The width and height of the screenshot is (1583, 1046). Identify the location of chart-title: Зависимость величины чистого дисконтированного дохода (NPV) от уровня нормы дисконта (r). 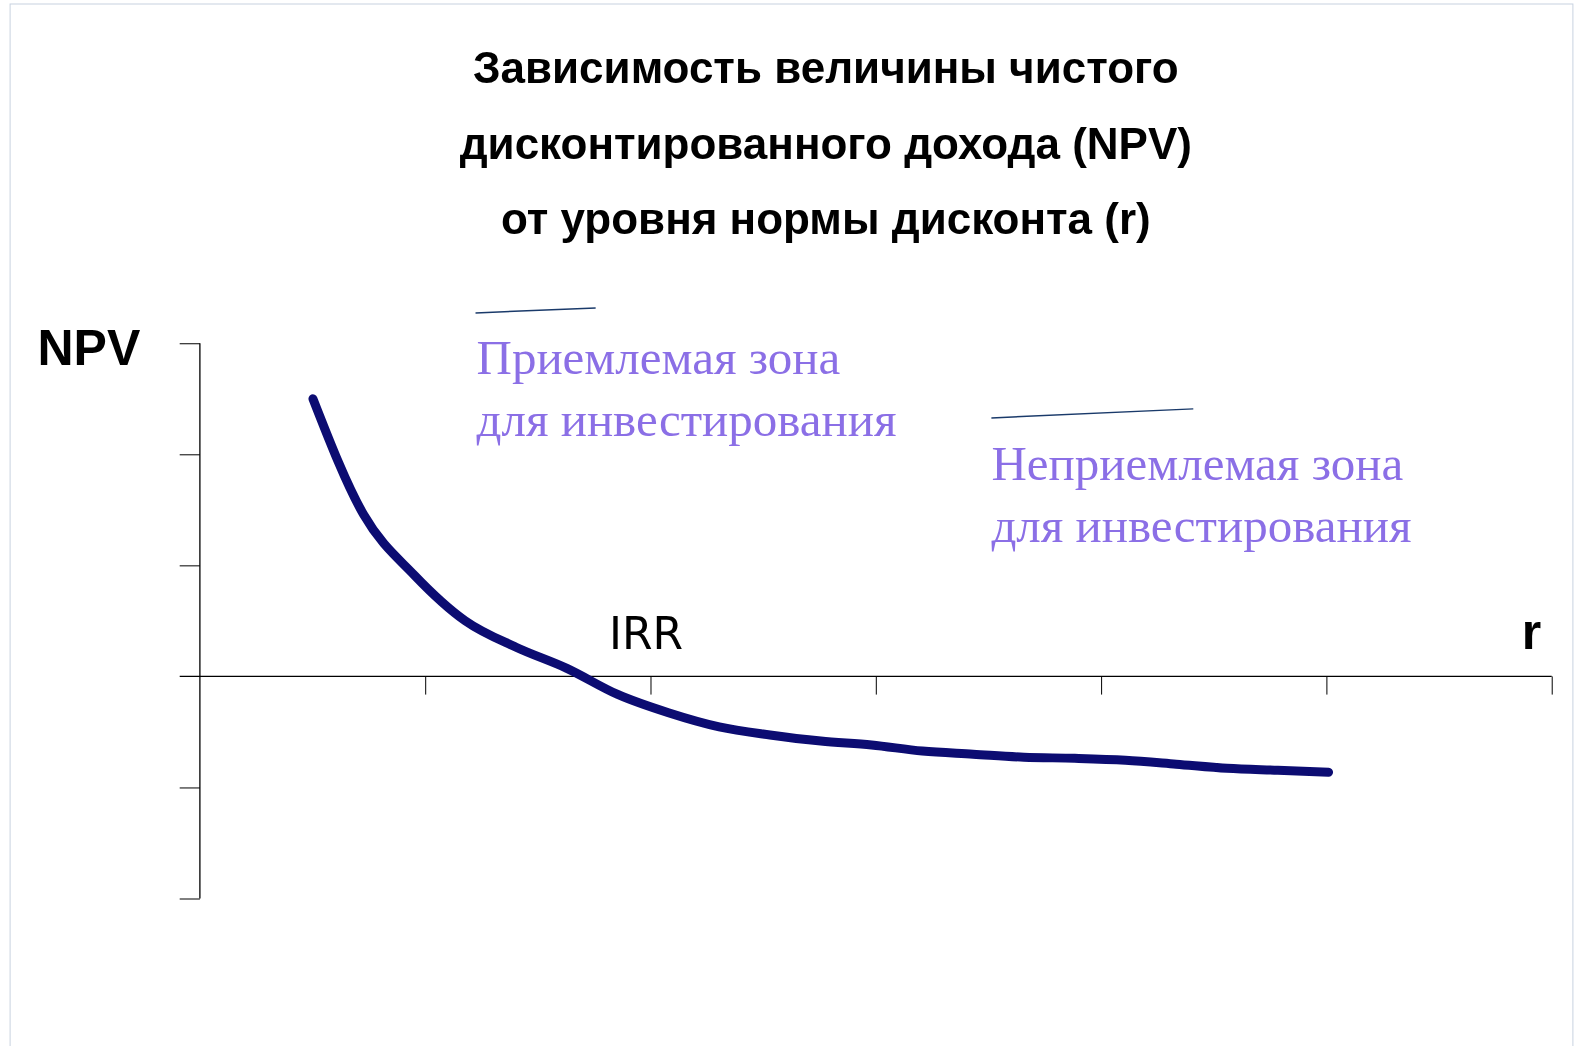
(825, 143).